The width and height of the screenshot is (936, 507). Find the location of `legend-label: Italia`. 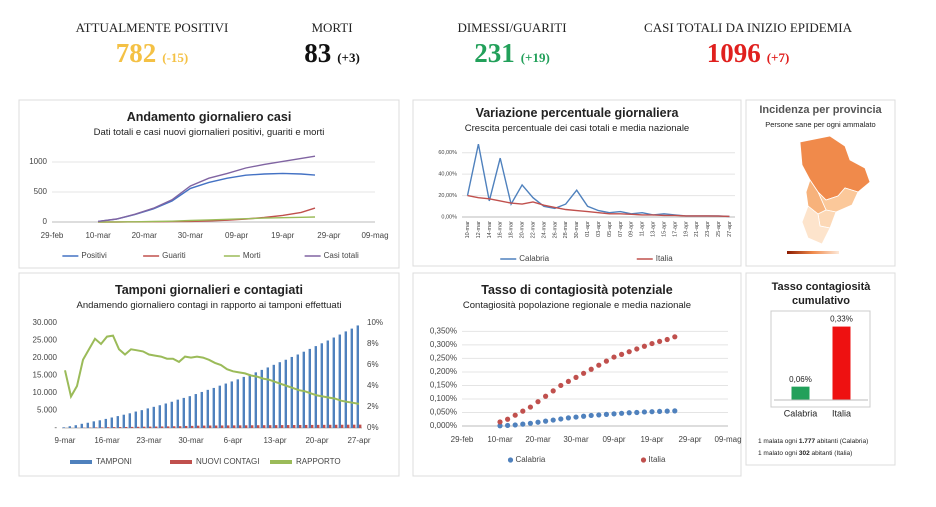

legend-label: Italia is located at coordinates (657, 459).